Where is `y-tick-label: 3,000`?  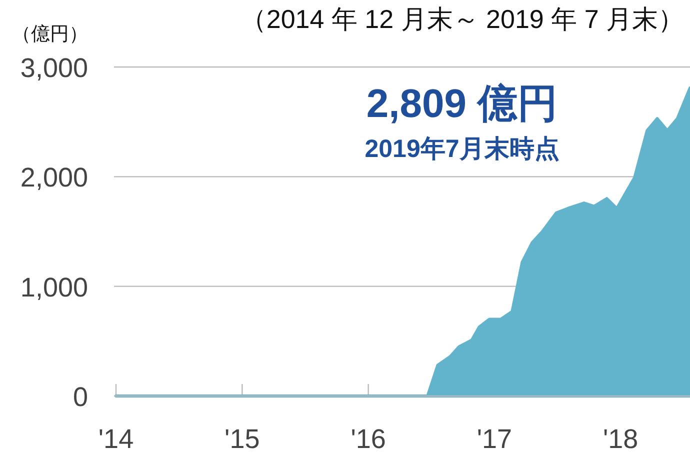 y-tick-label: 3,000 is located at coordinates (54, 68).